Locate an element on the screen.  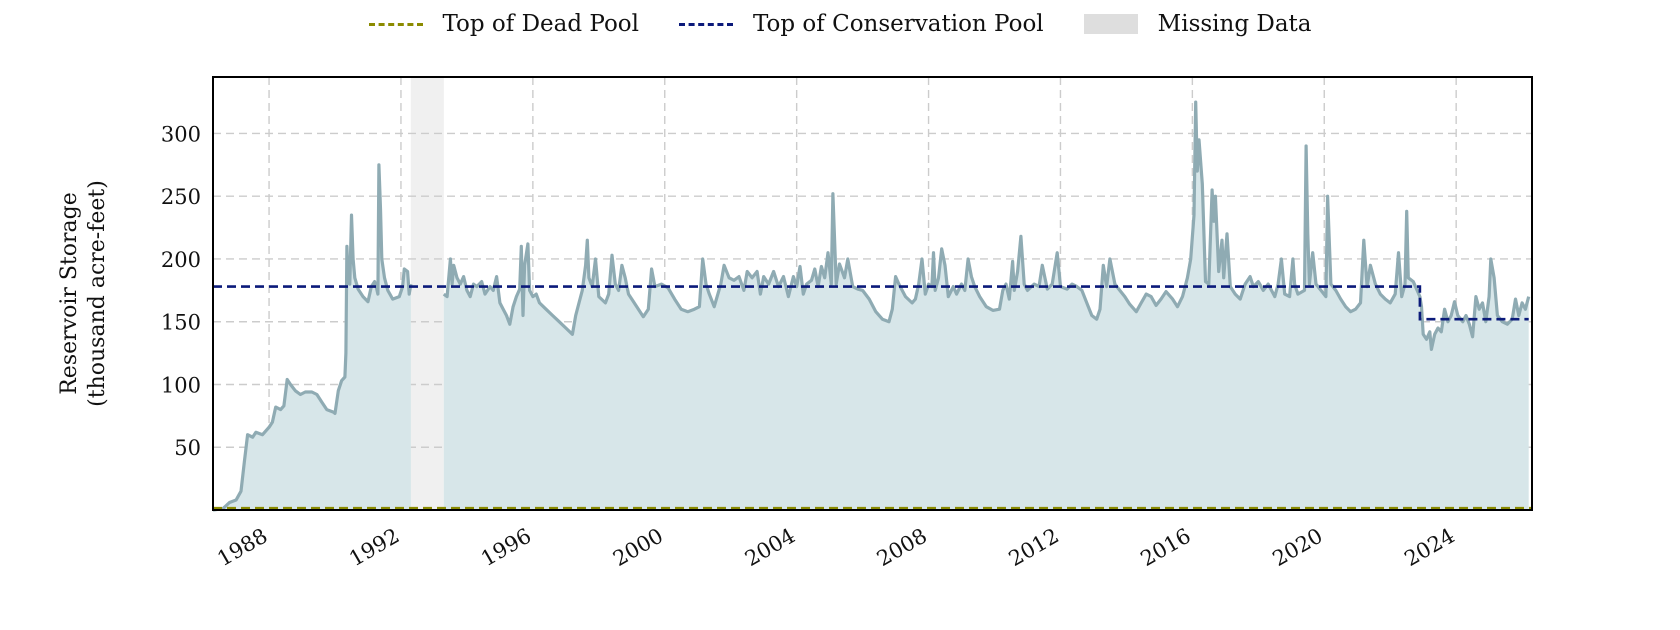
legend-item-missing-data: Missing Data is located at coordinates (1197, 24).